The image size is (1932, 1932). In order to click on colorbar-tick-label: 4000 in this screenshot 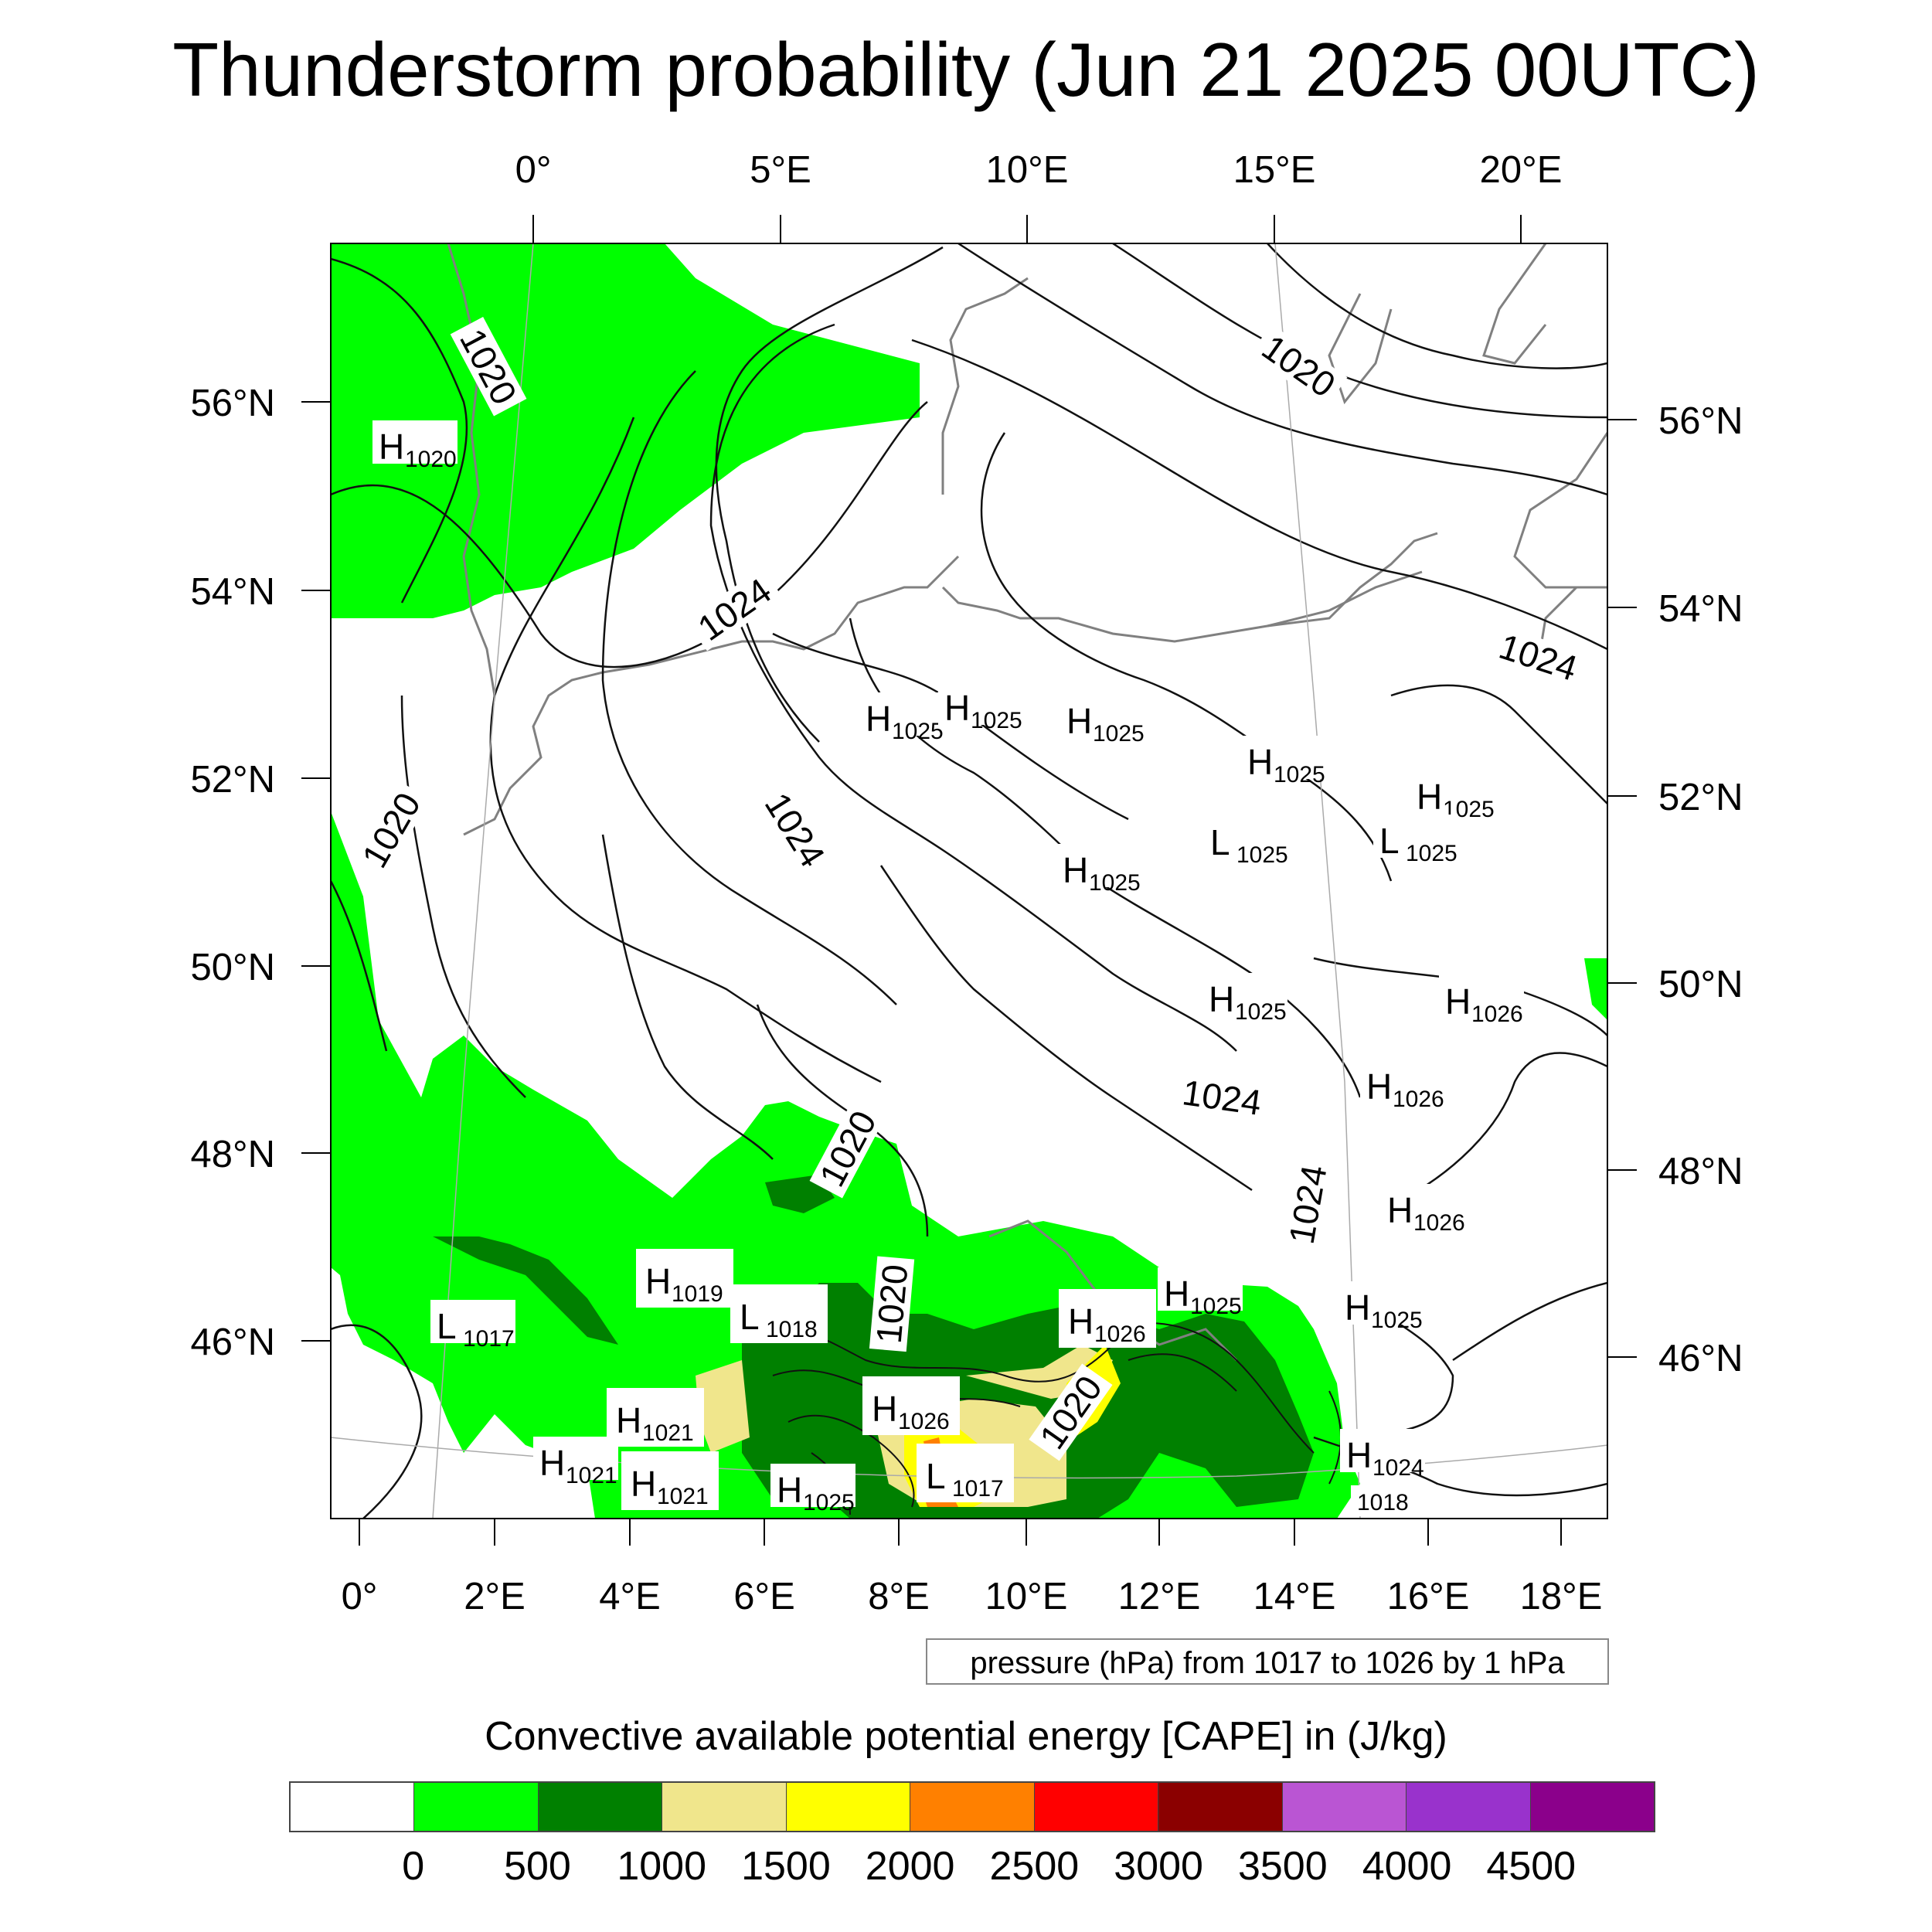, I will do `click(1407, 1867)`.